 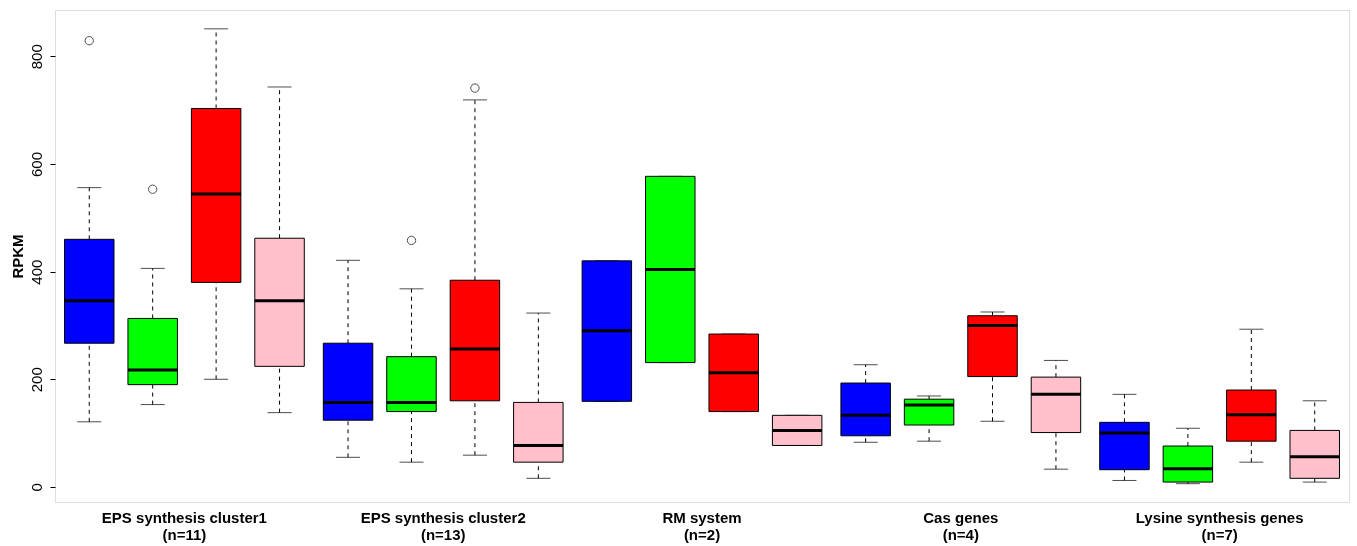 What do you see at coordinates (36, 164) in the screenshot?
I see `y-tick-label: 600` at bounding box center [36, 164].